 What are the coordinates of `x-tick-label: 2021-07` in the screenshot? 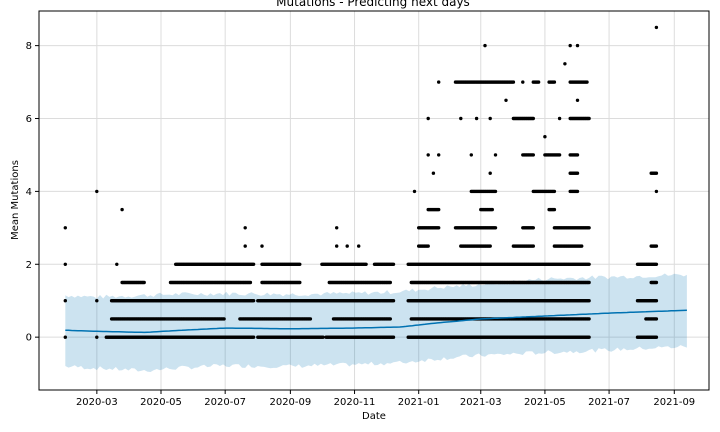 It's located at (609, 402).